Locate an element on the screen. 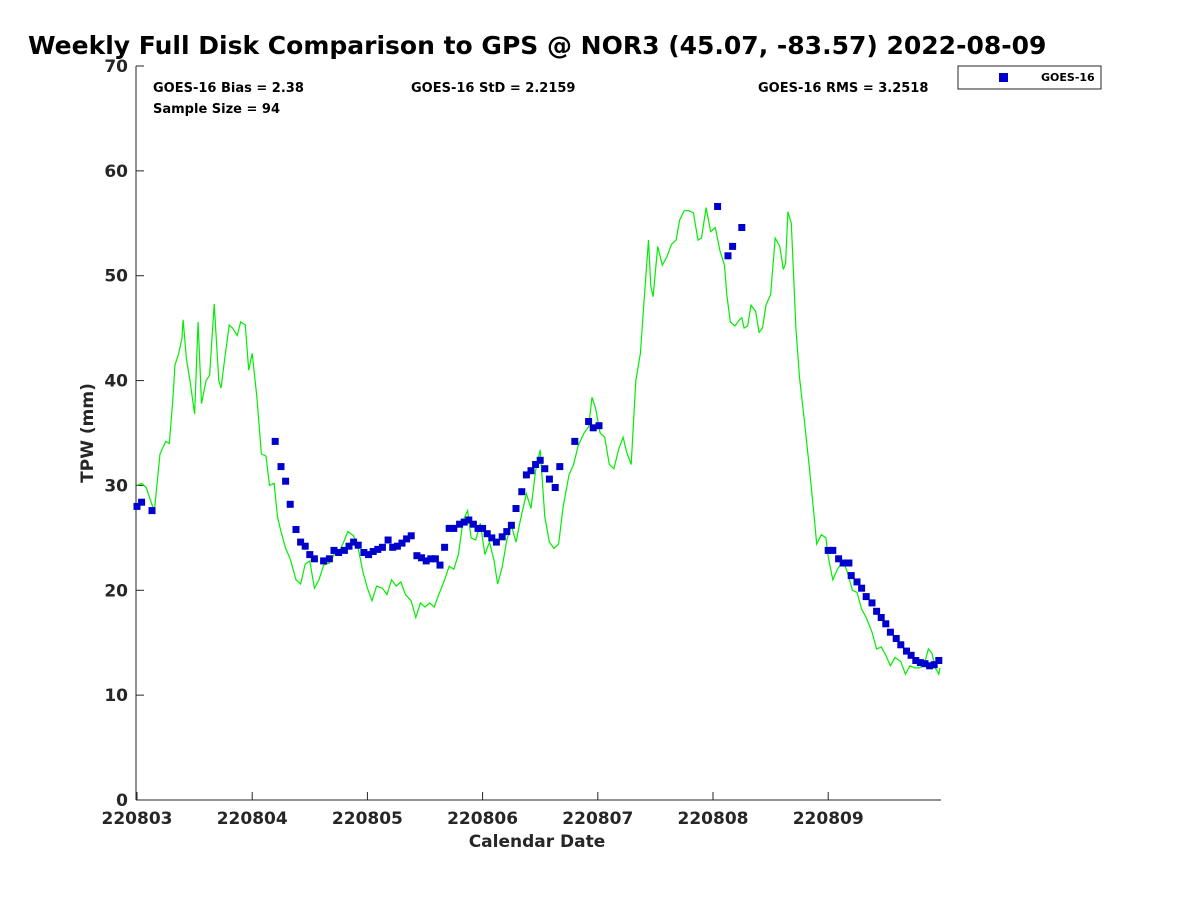 This screenshot has height=900, width=1200. x-tick-label: 220806 is located at coordinates (482, 819).